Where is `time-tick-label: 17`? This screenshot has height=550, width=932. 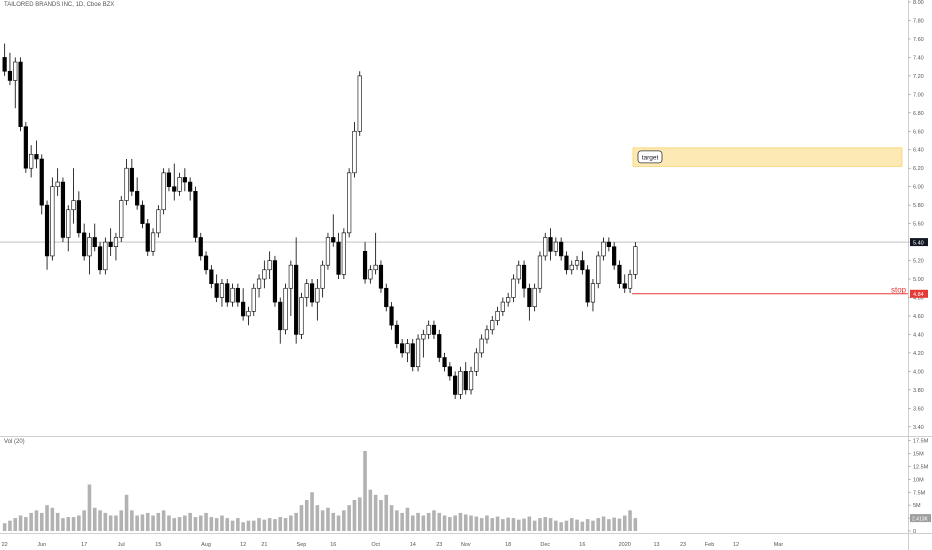 time-tick-label: 17 is located at coordinates (84, 545).